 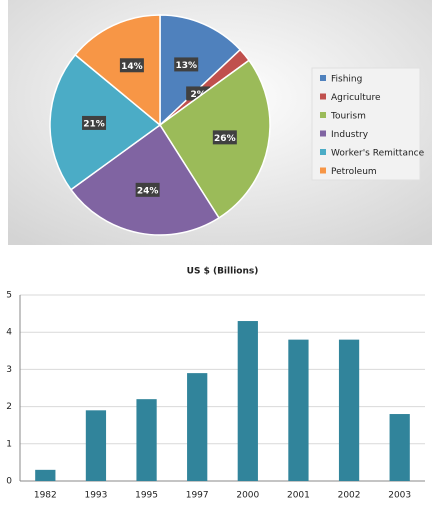 What do you see at coordinates (350, 135) in the screenshot?
I see `legend-label: Industry` at bounding box center [350, 135].